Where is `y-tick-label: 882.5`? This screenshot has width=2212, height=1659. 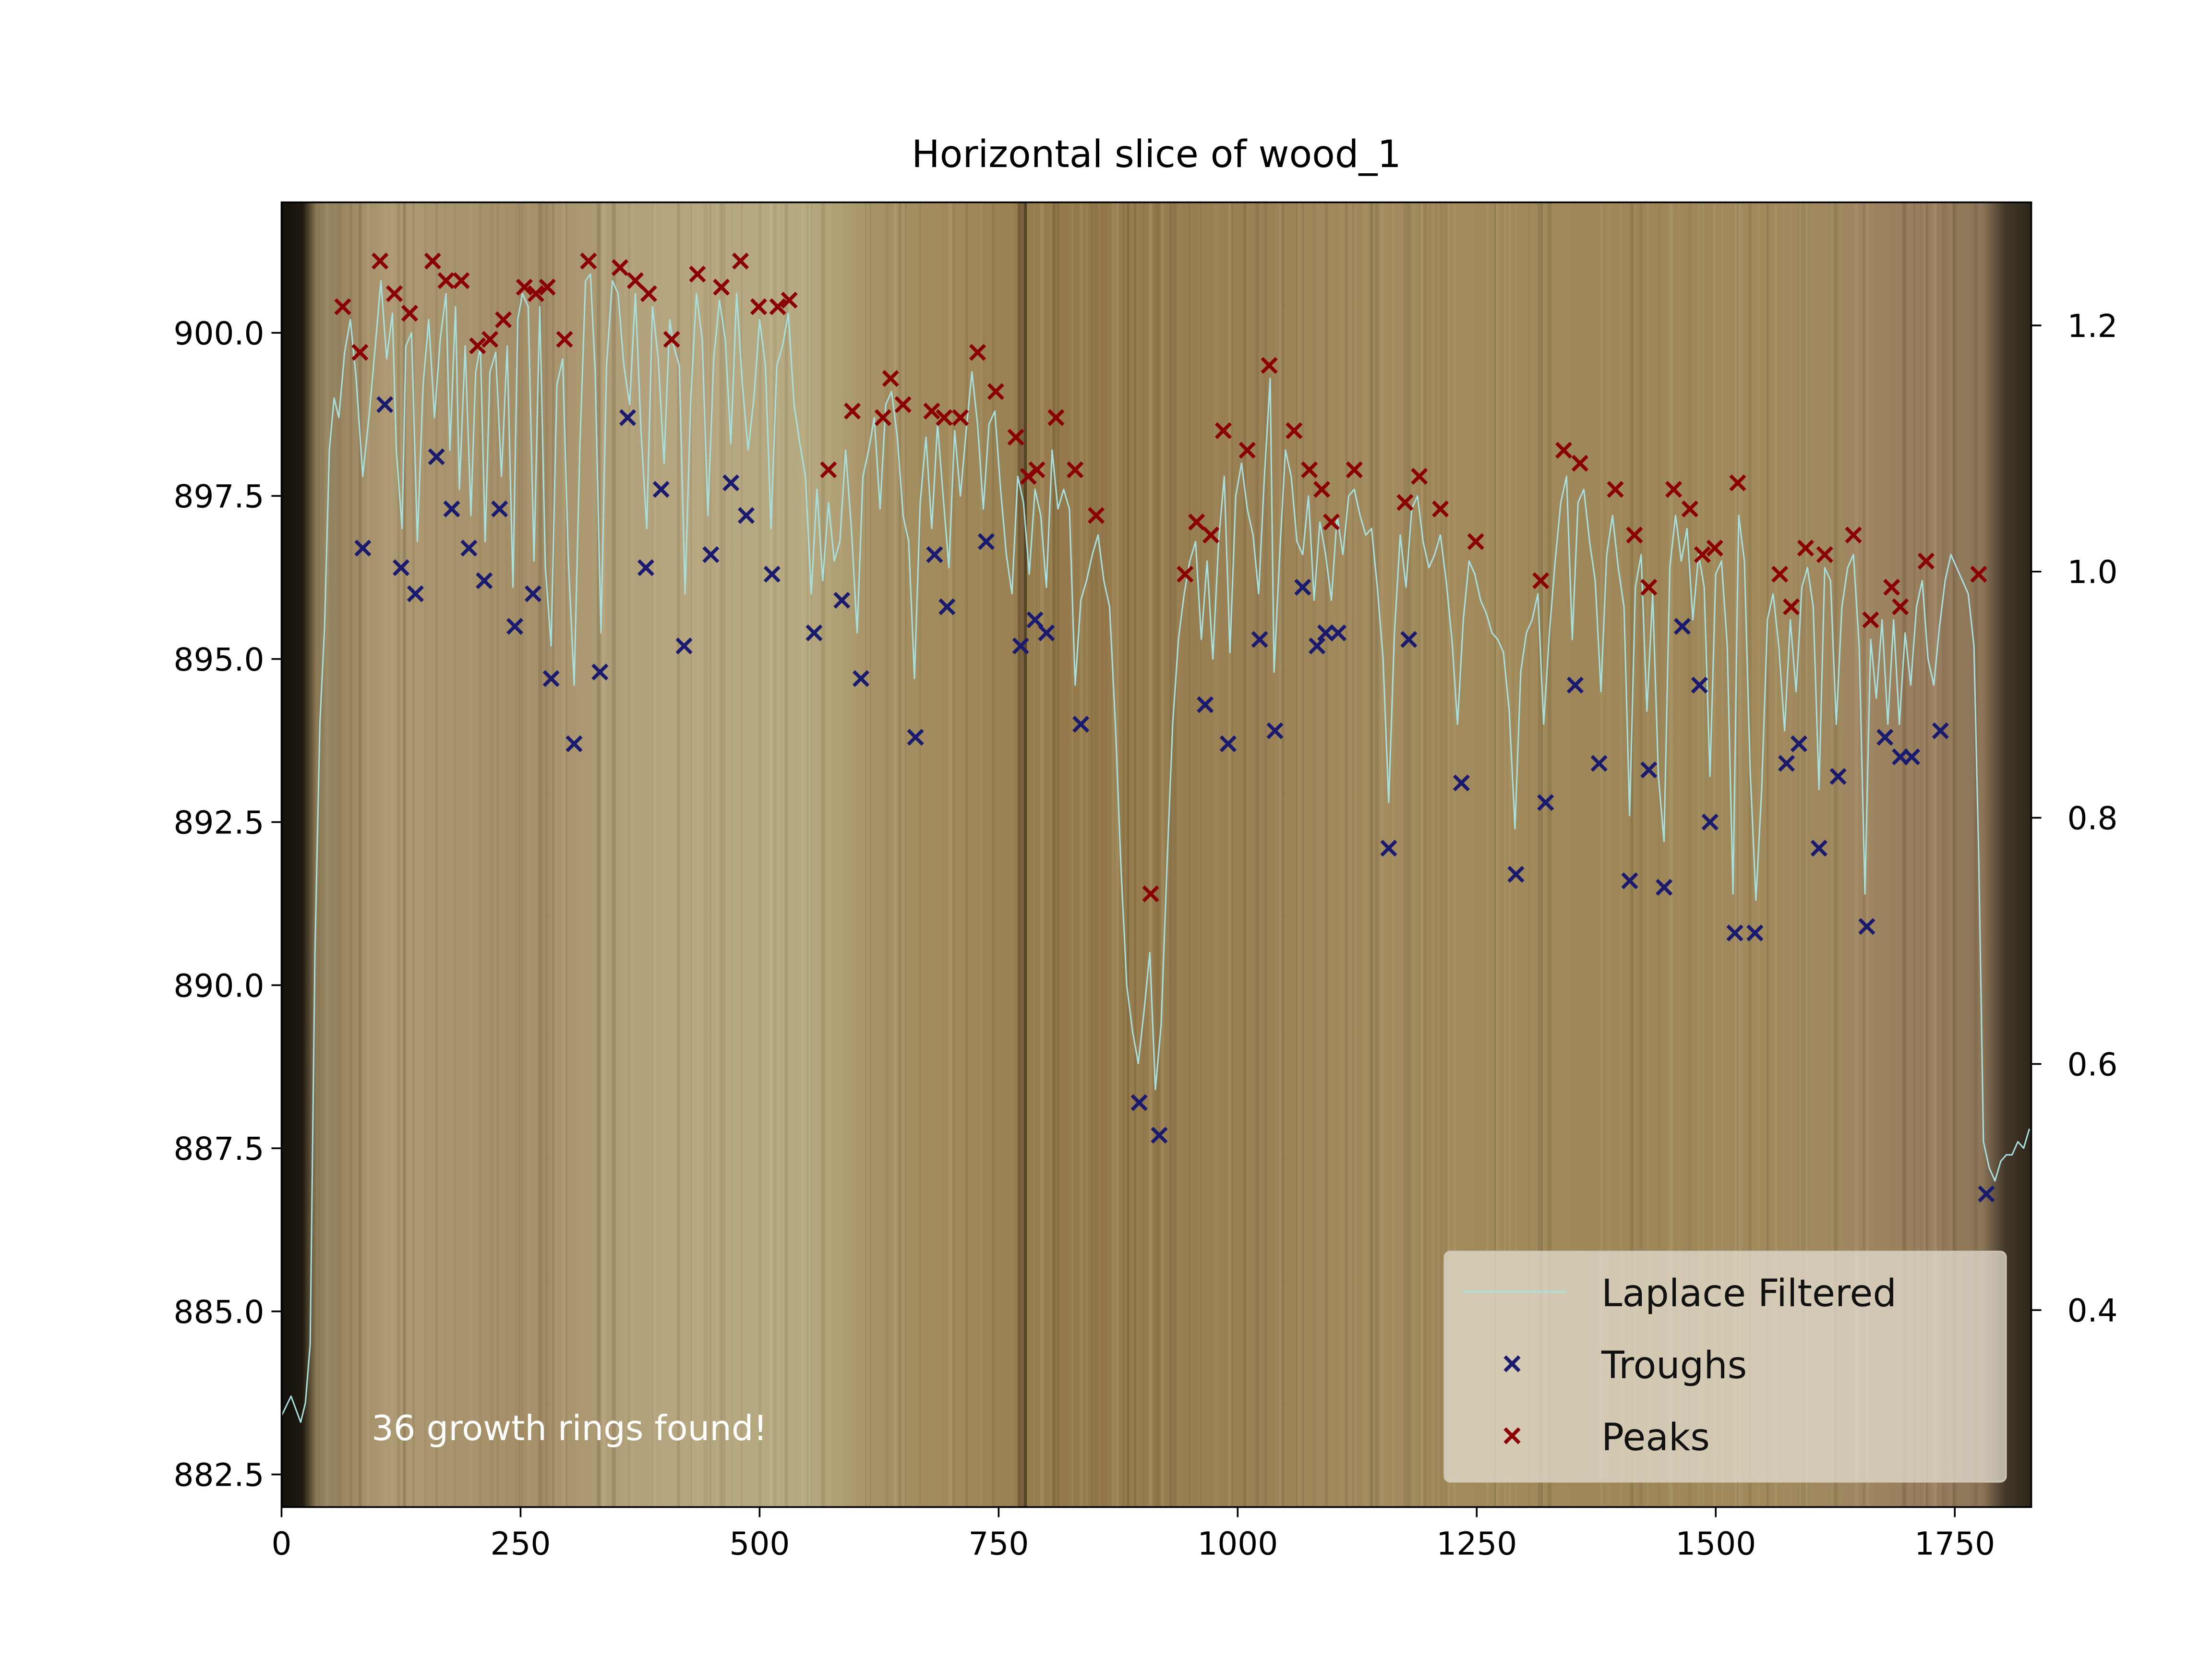 y-tick-label: 882.5 is located at coordinates (219, 1475).